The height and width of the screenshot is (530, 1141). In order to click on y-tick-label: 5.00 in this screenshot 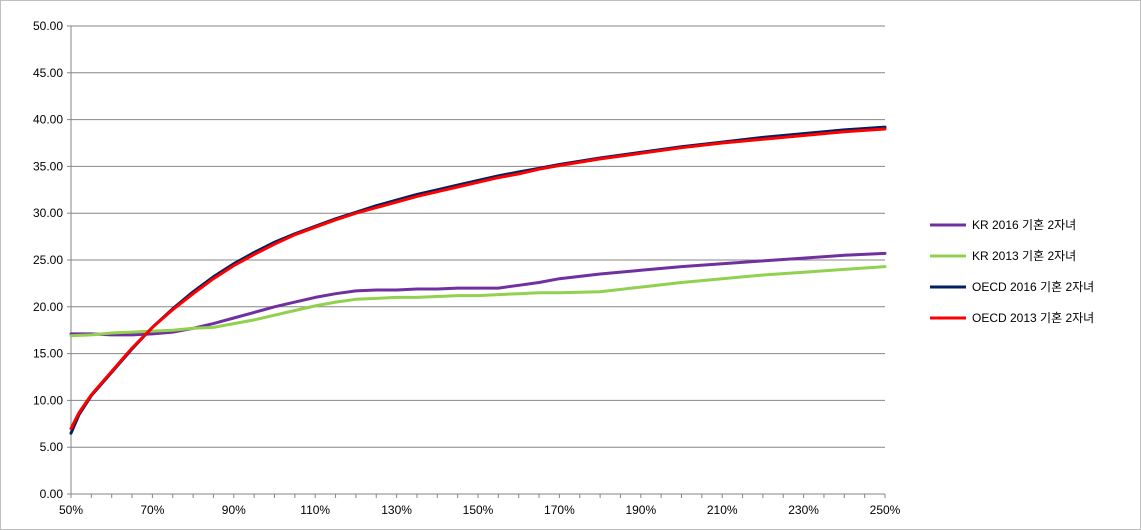, I will do `click(52, 447)`.